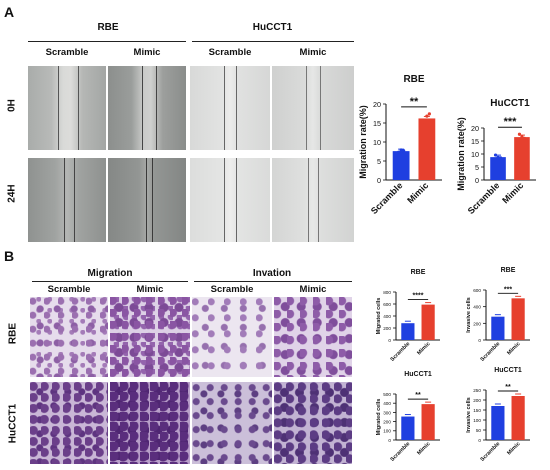 The image size is (550, 470). I want to click on group-label-rbe: RBE, so click(108, 27).